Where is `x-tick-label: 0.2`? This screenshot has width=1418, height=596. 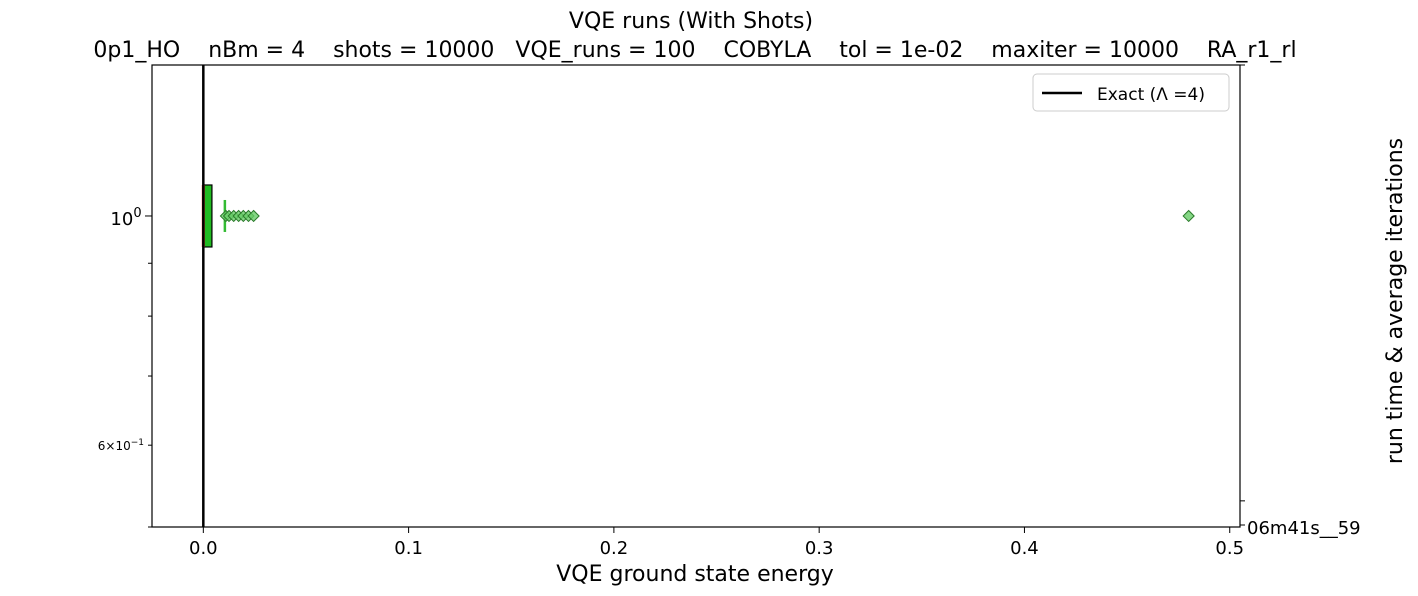 x-tick-label: 0.2 is located at coordinates (614, 548).